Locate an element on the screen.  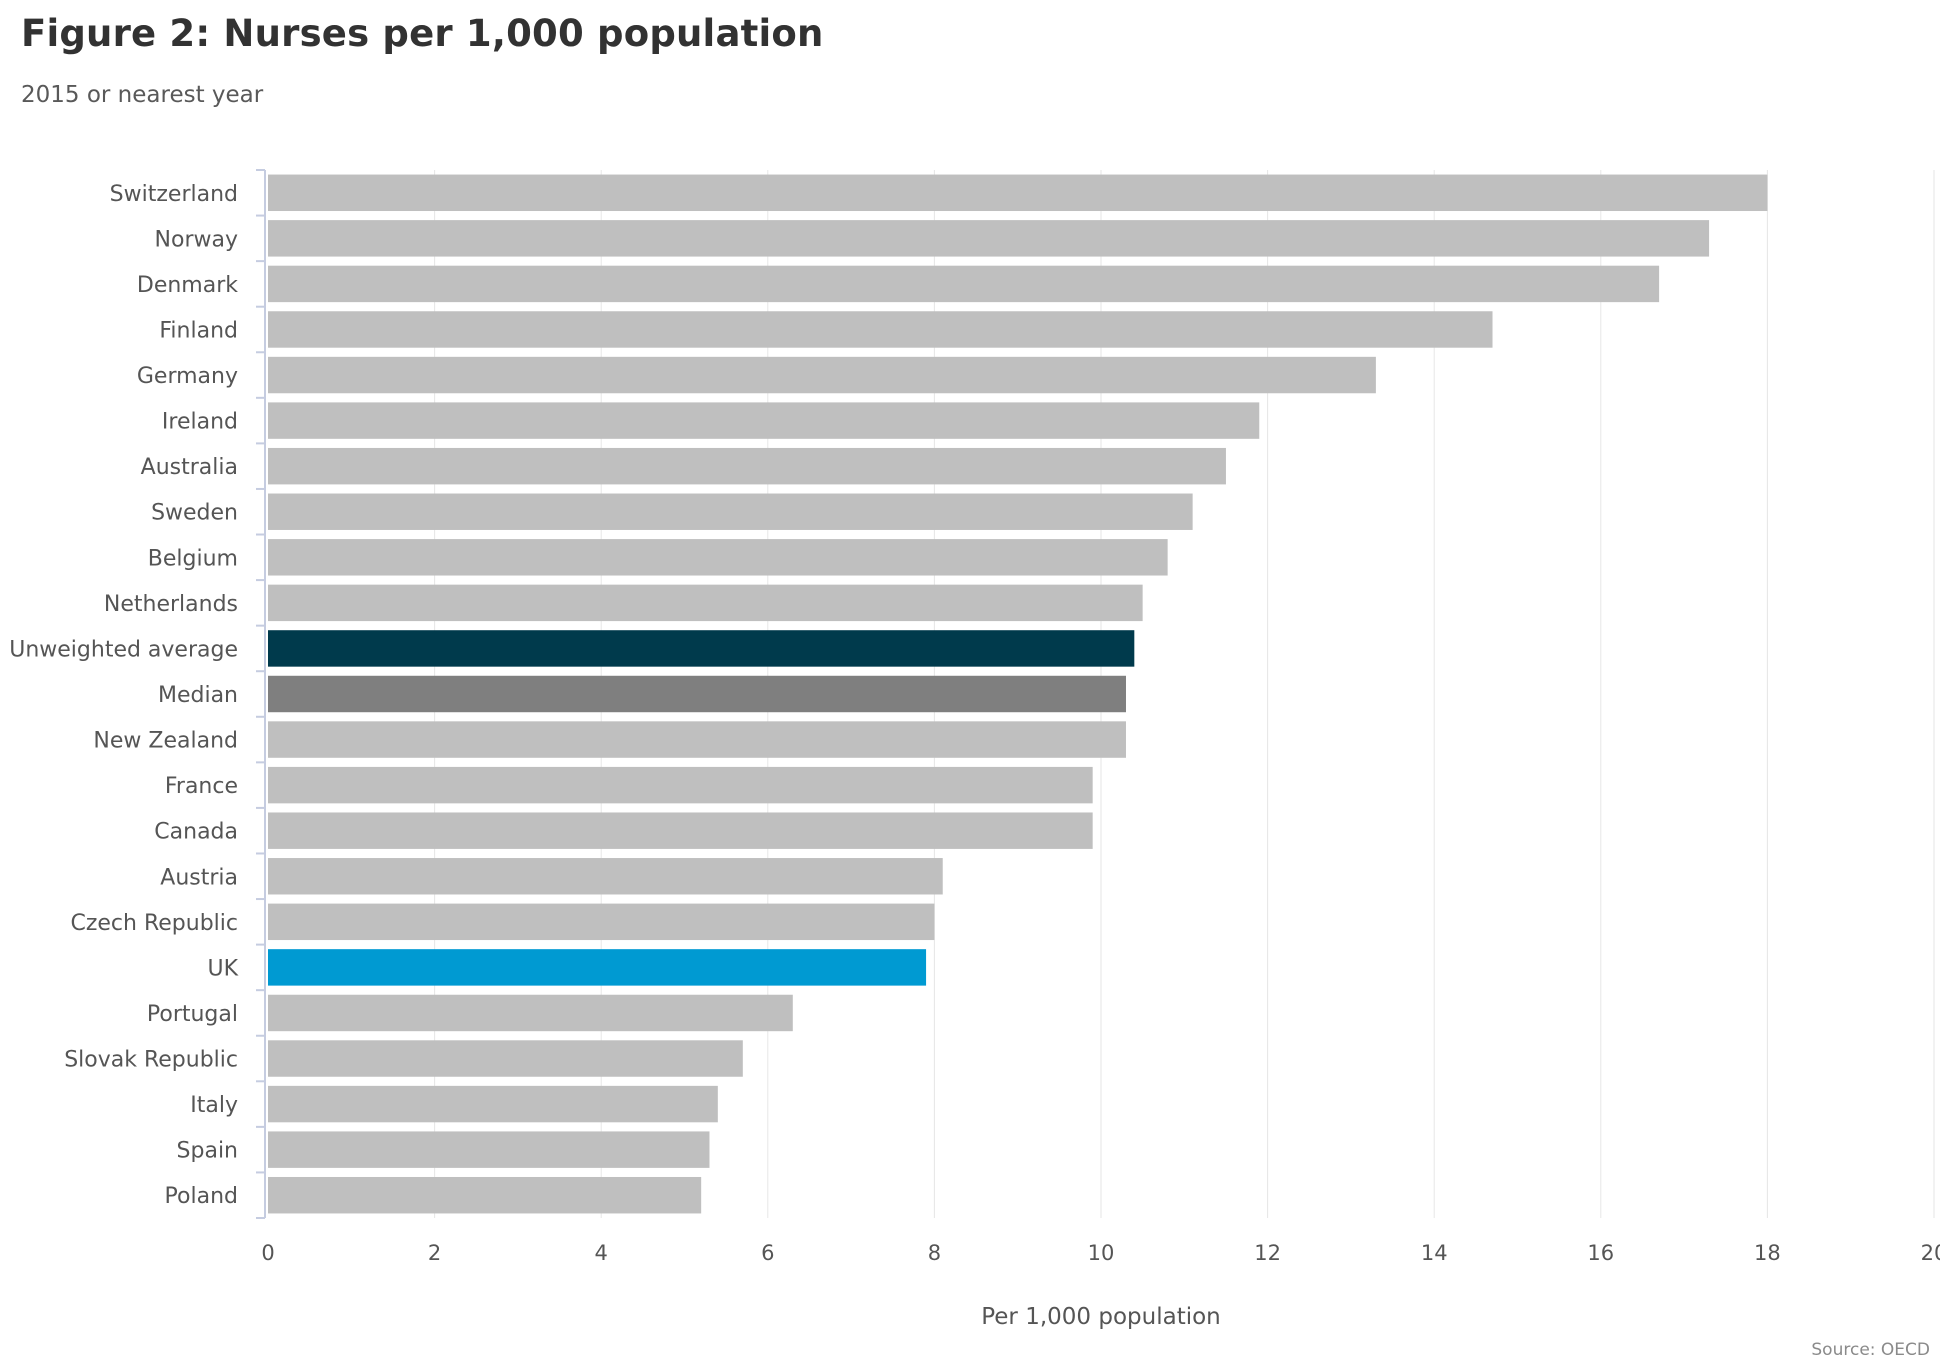
x-axis-title: Per 1,000 population is located at coordinates (1101, 1317).